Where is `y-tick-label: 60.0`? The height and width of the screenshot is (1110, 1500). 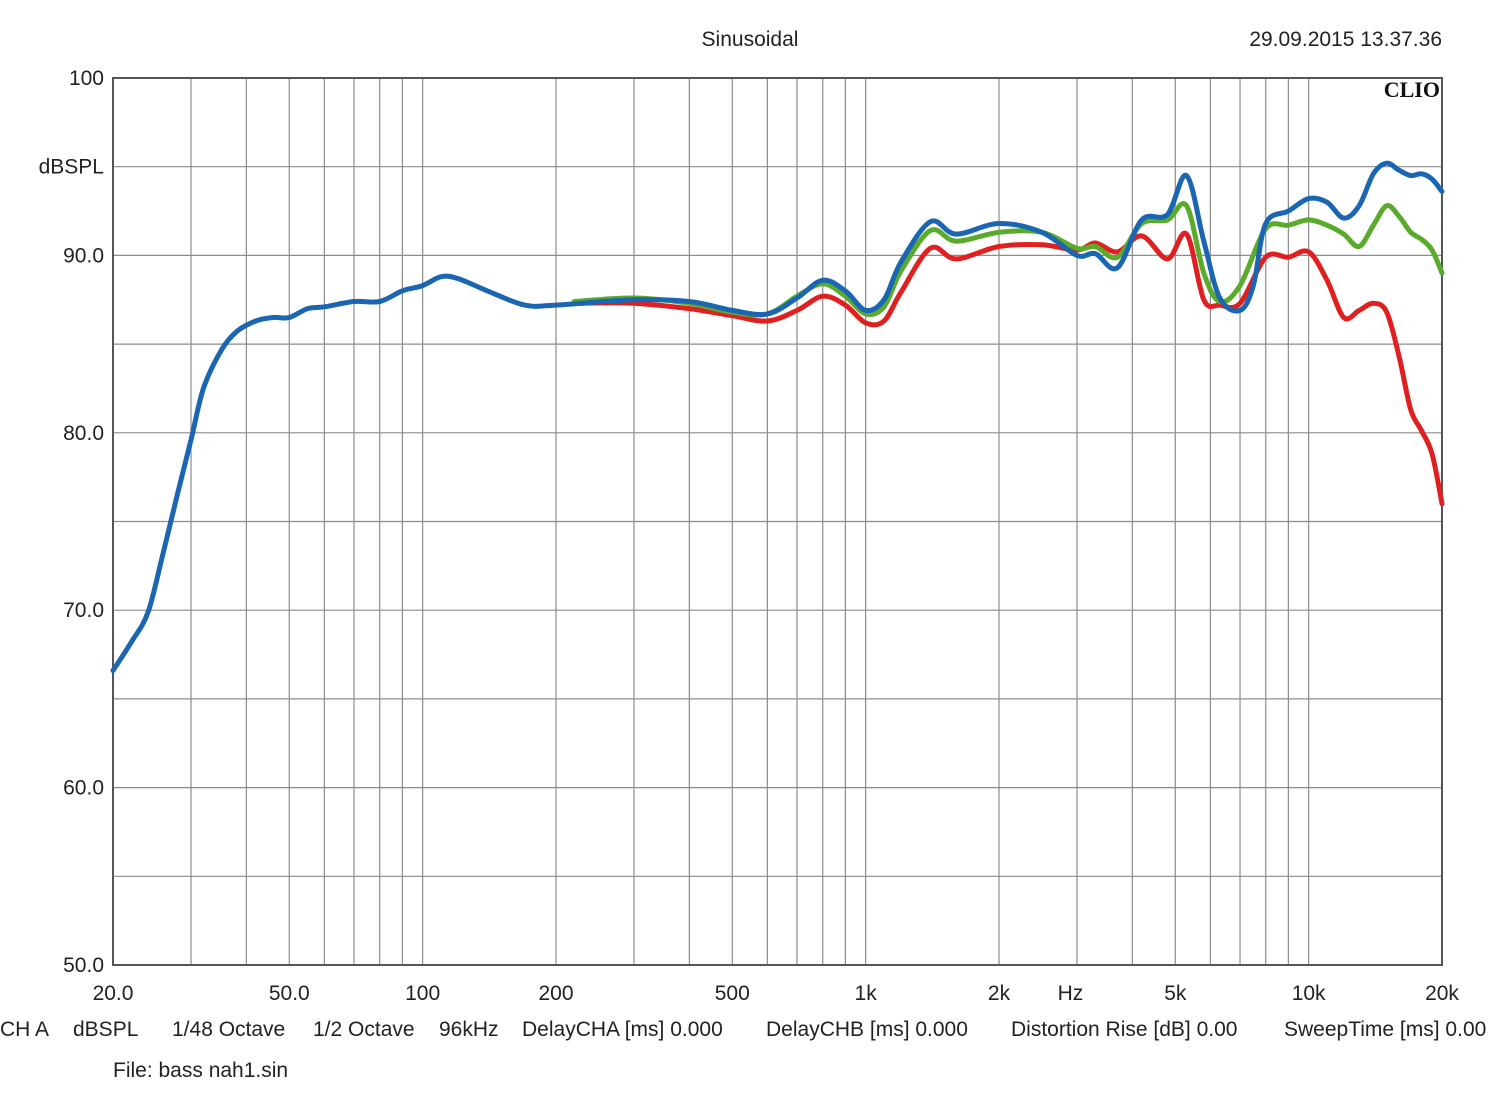
y-tick-label: 60.0 is located at coordinates (83, 788).